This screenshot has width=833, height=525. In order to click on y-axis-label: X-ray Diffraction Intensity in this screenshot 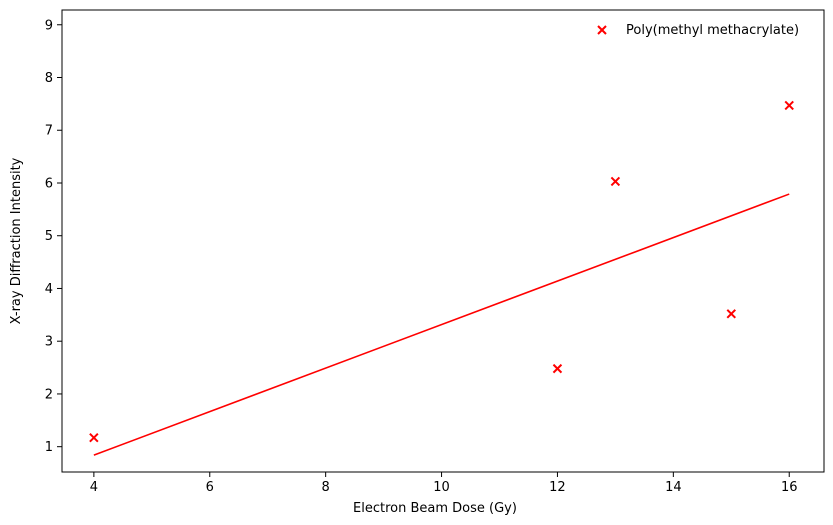, I will do `click(16, 240)`.